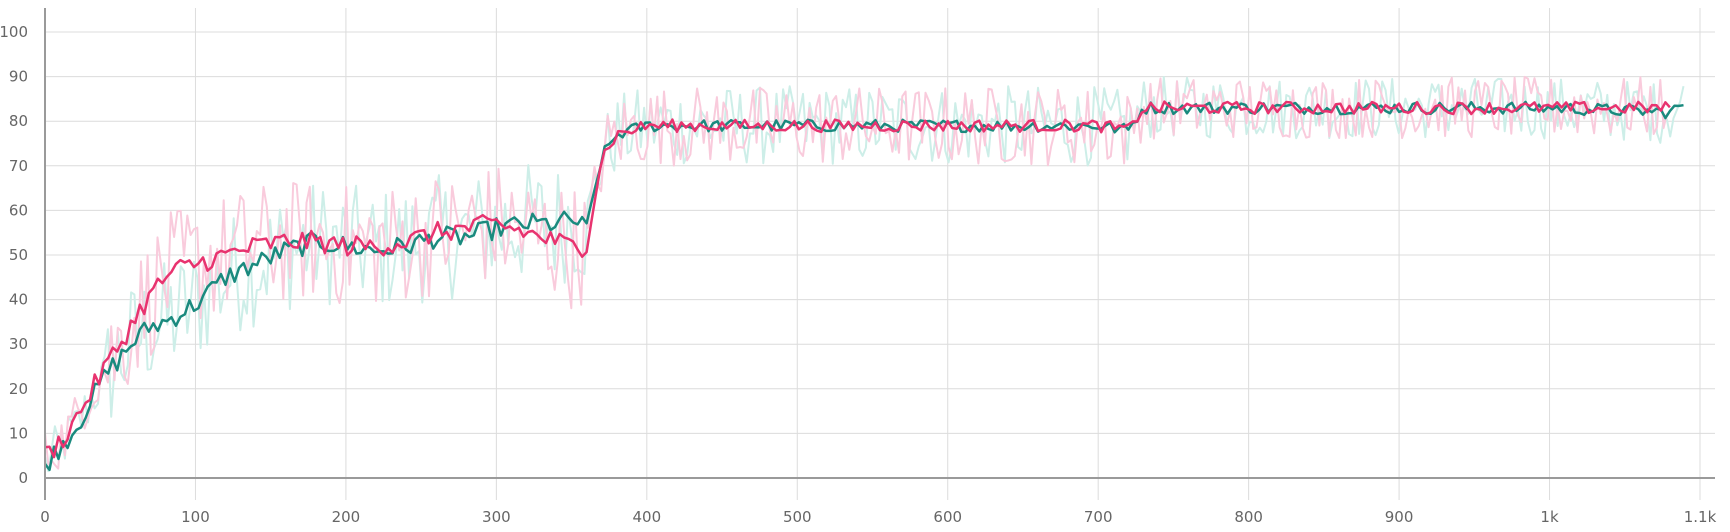 This screenshot has height=532, width=1730. What do you see at coordinates (346, 517) in the screenshot?
I see `x-tick-label: 200` at bounding box center [346, 517].